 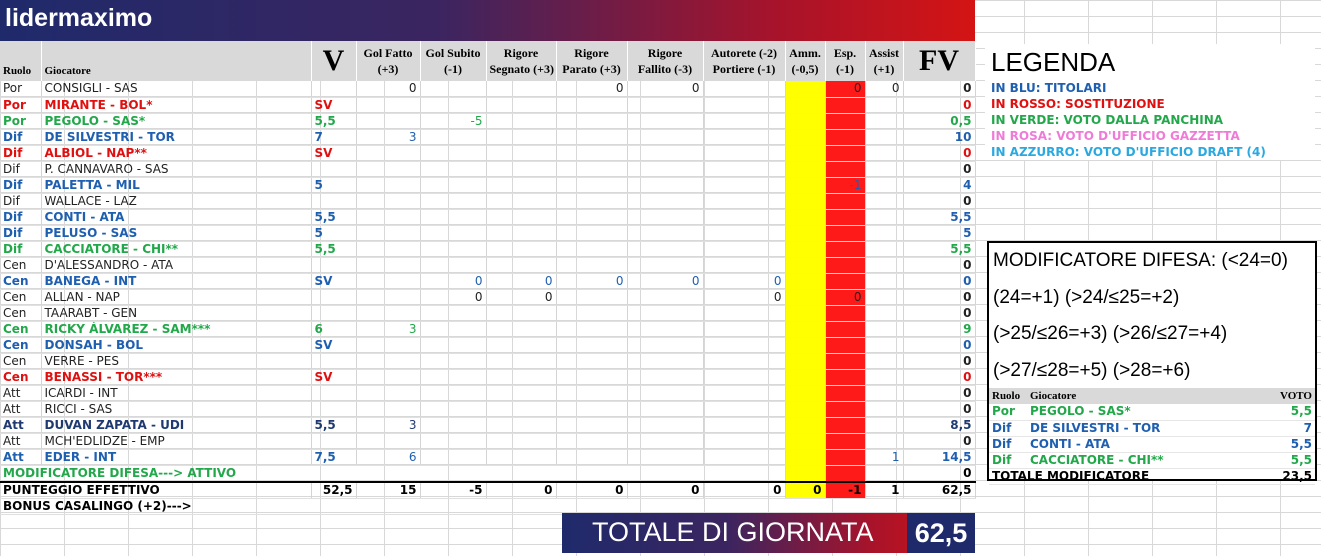 What do you see at coordinates (176, 249) in the screenshot?
I see `giocatore-cell: CACCIATORE - CHI**` at bounding box center [176, 249].